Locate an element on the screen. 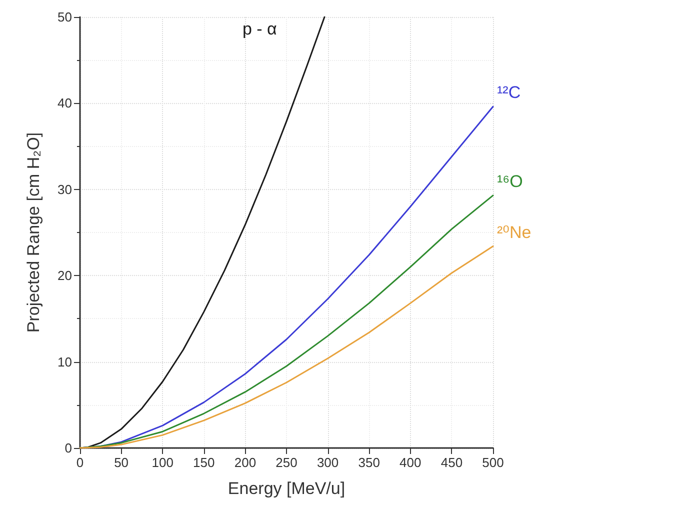 This screenshot has height=518, width=700. y-tick-label: 30 is located at coordinates (65, 189).